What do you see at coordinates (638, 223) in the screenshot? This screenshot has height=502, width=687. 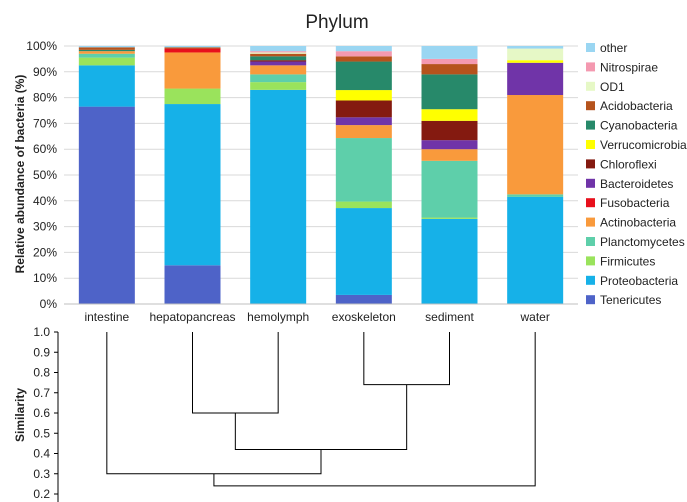 I see `legend-label: Actinobacteria` at bounding box center [638, 223].